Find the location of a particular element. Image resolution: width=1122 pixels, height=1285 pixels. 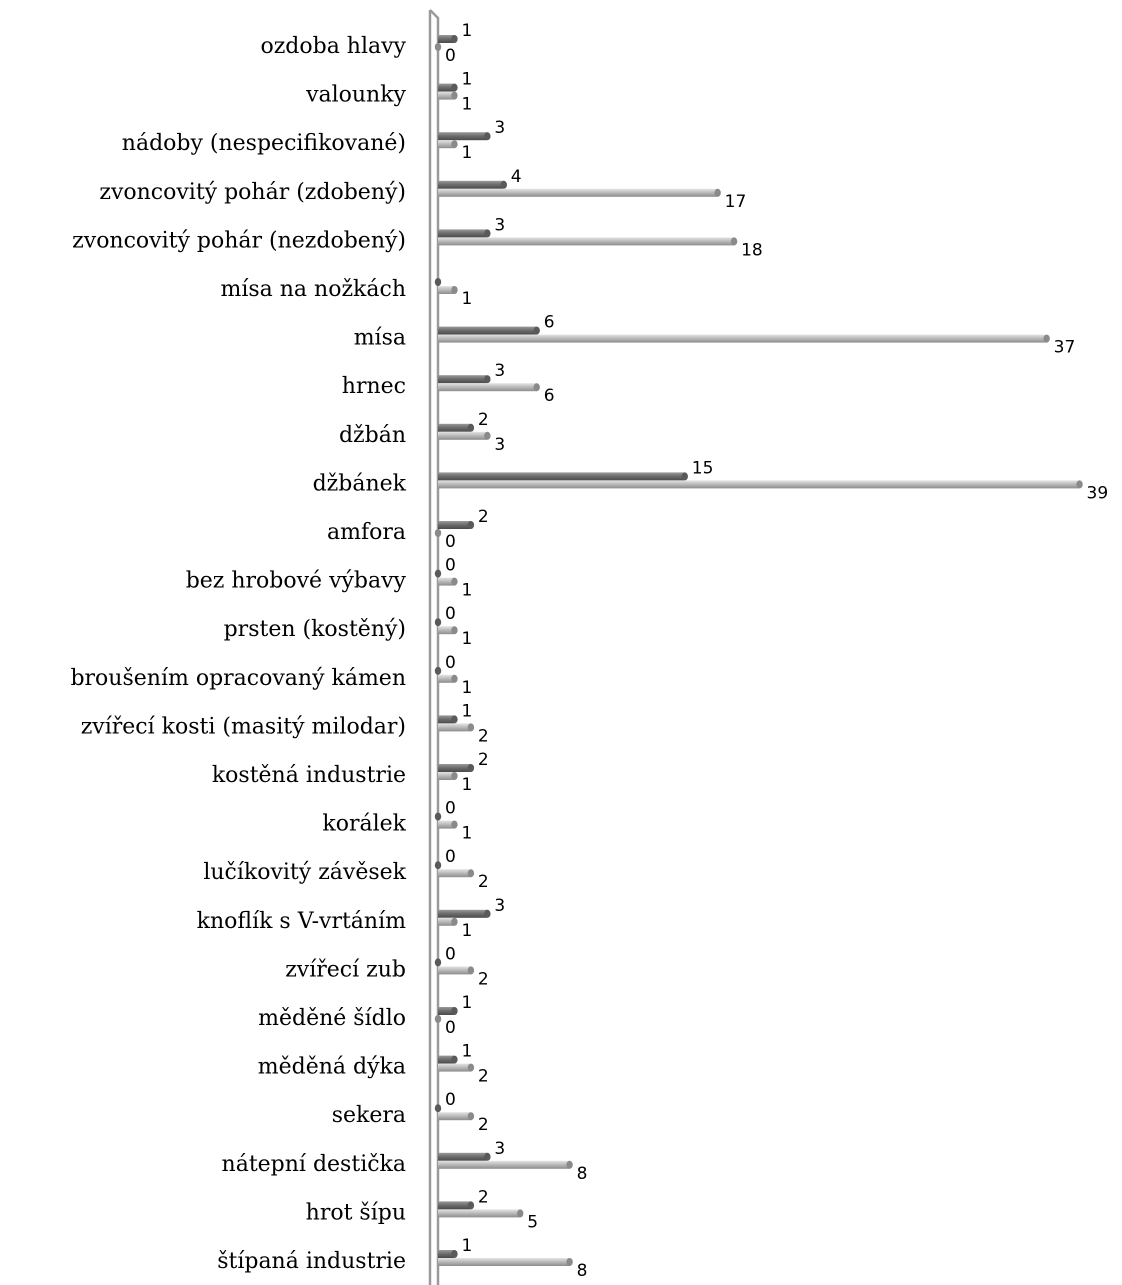

category-label: amfora is located at coordinates (366, 532).